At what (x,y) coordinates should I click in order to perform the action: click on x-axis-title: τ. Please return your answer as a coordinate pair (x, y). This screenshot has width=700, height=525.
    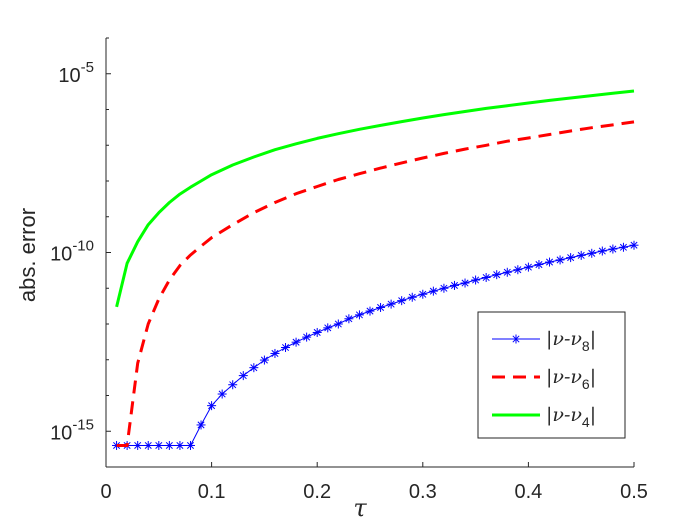
    Looking at the image, I should click on (360, 508).